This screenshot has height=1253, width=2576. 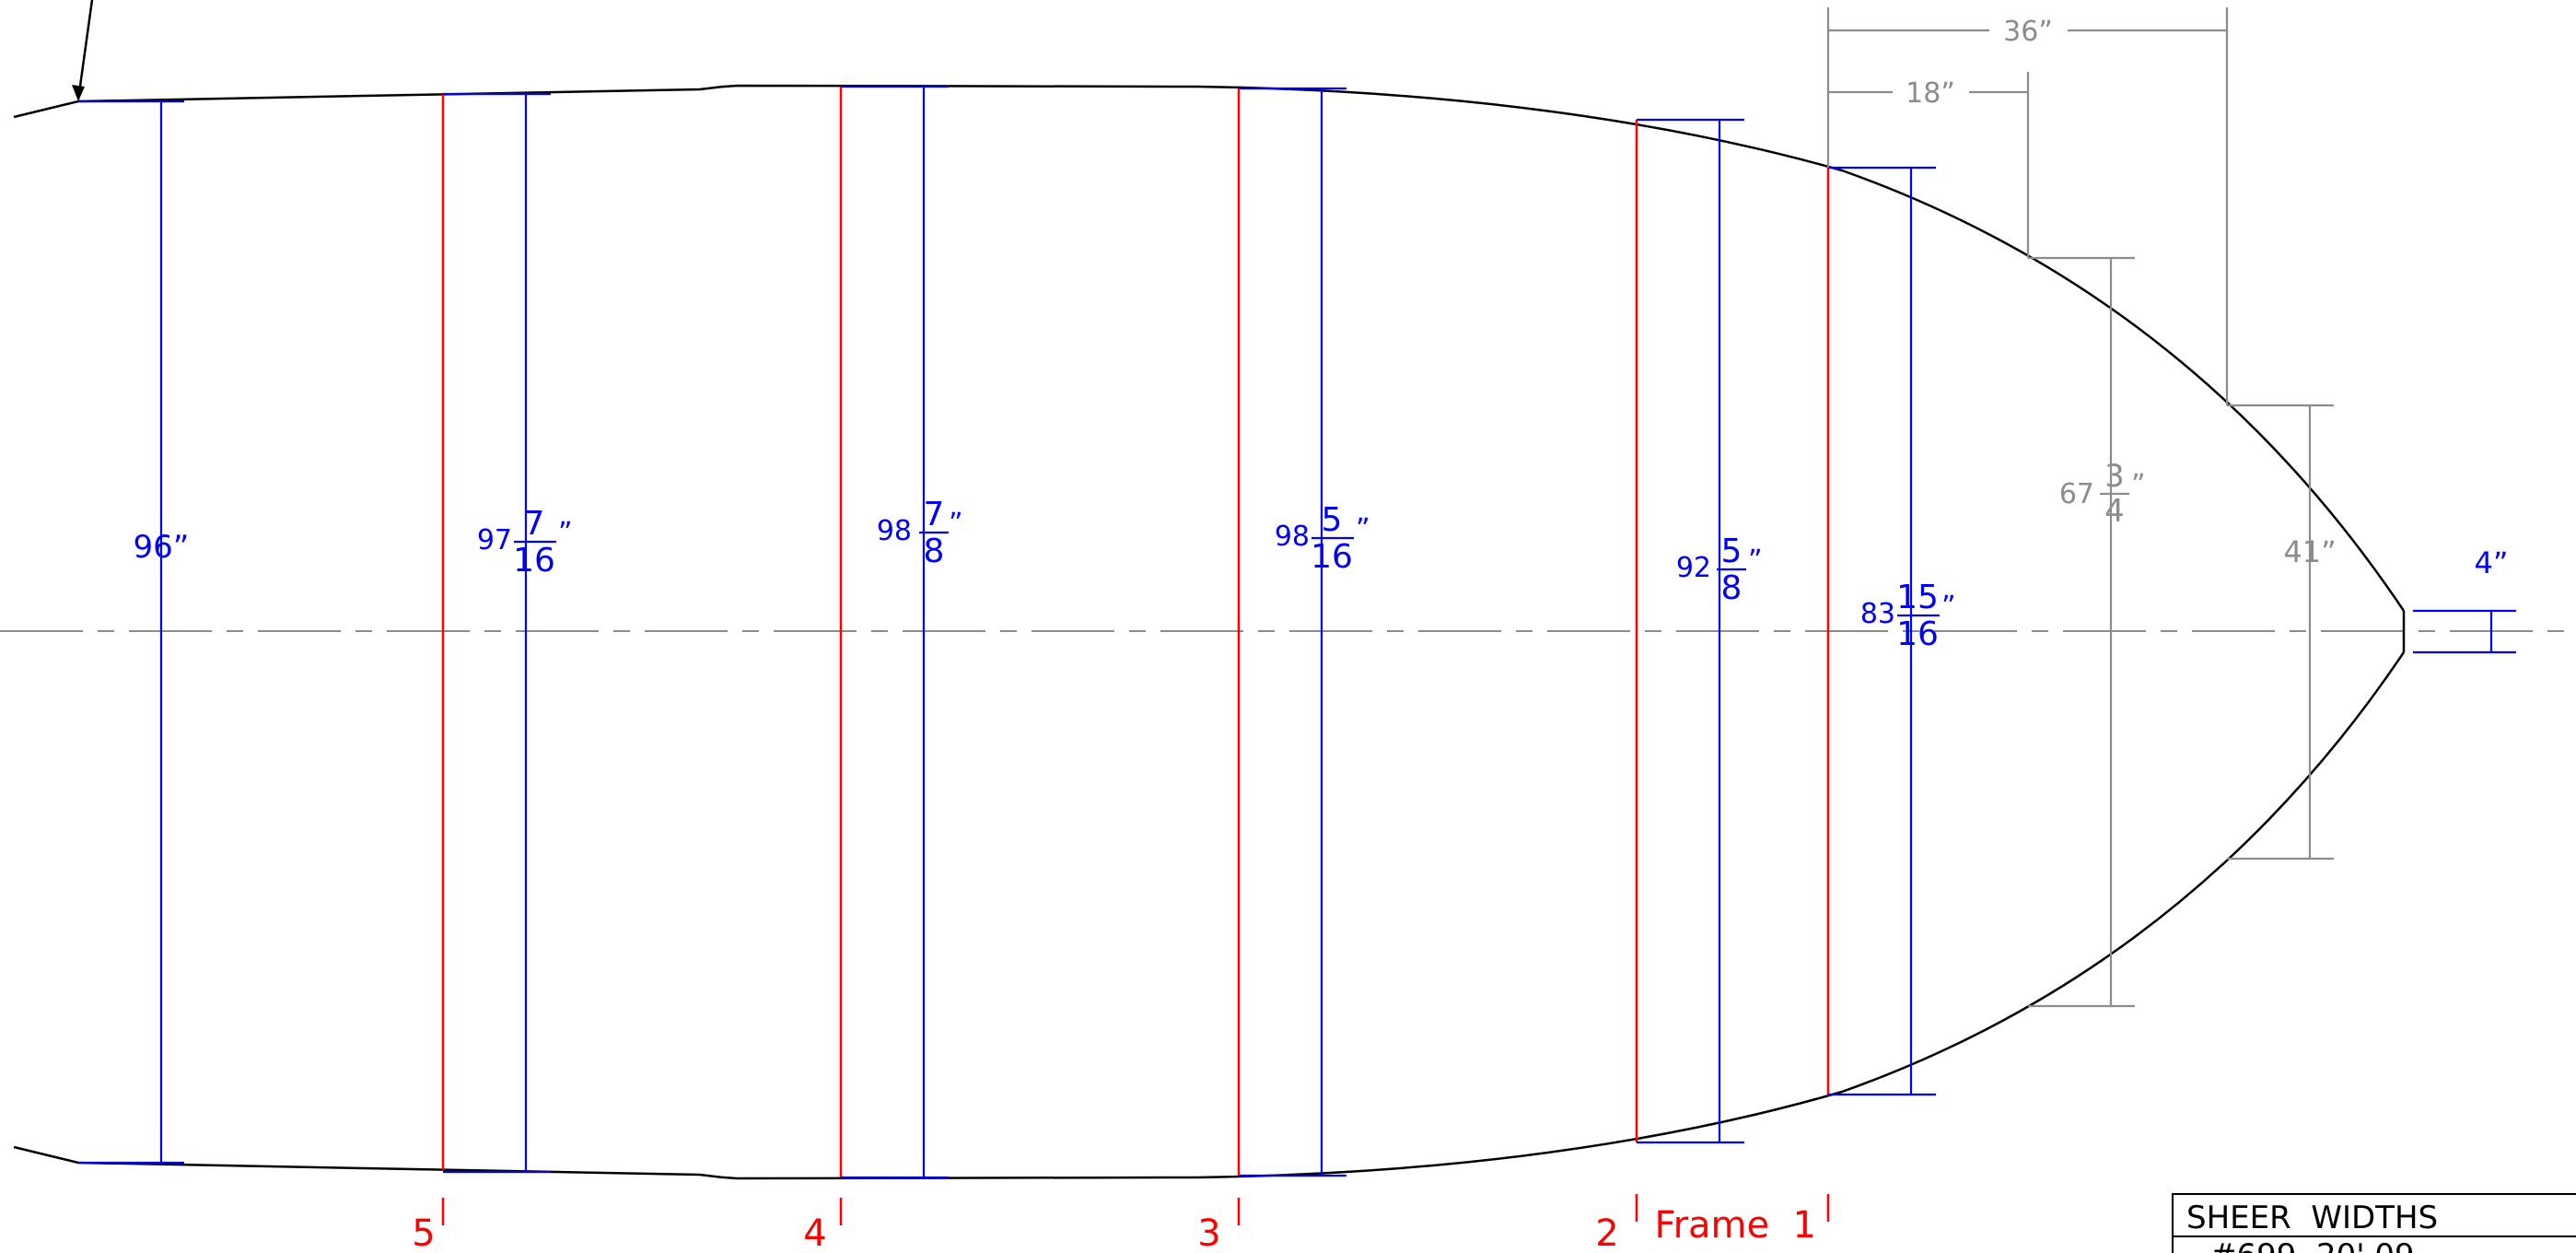 I want to click on dim-label-41: 41”, so click(x=2309, y=551).